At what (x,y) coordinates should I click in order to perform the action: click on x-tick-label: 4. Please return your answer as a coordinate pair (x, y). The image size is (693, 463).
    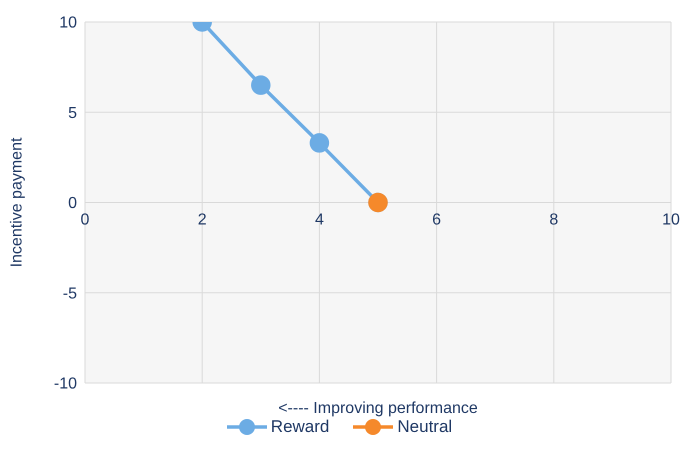
    Looking at the image, I should click on (319, 220).